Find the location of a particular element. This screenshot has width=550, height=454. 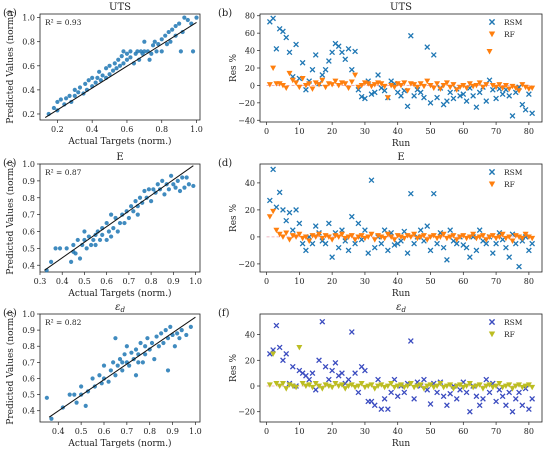

fit-line is located at coordinates (122, 367).